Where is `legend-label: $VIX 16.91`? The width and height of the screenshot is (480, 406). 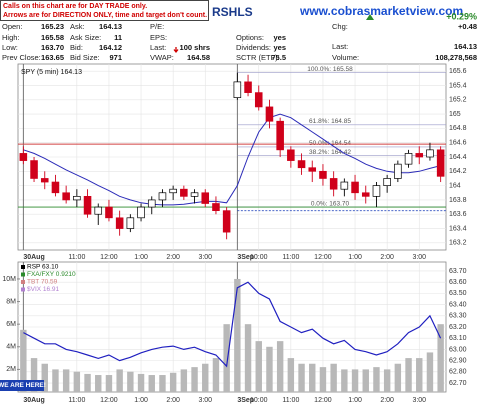
legend-label: $VIX 16.91 is located at coordinates (43, 289).